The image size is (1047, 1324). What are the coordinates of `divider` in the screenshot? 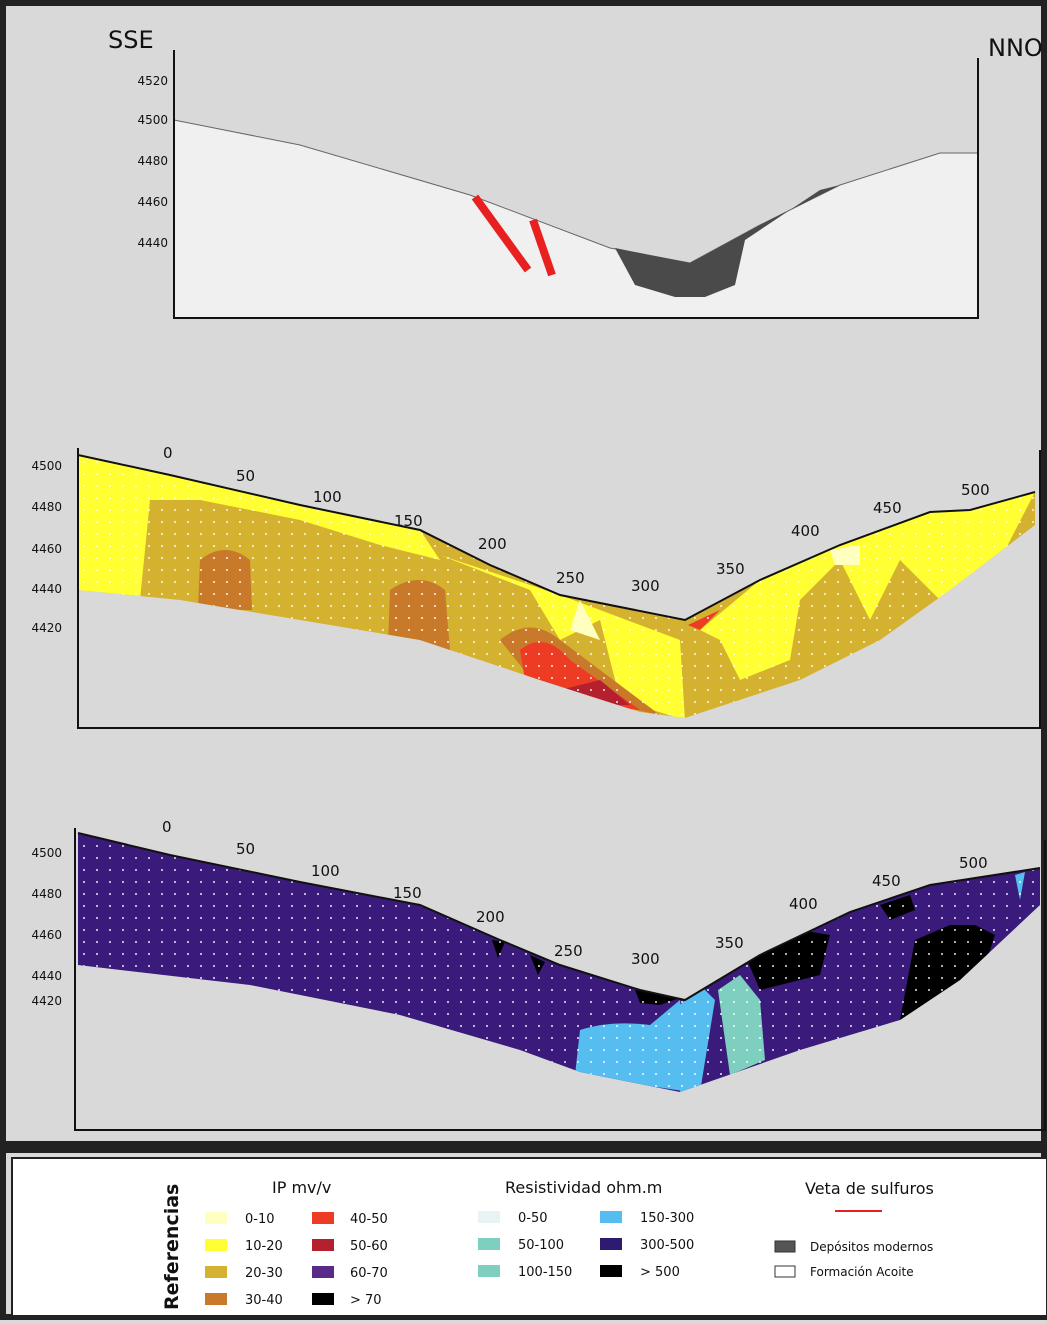 It's located at (526, 1147).